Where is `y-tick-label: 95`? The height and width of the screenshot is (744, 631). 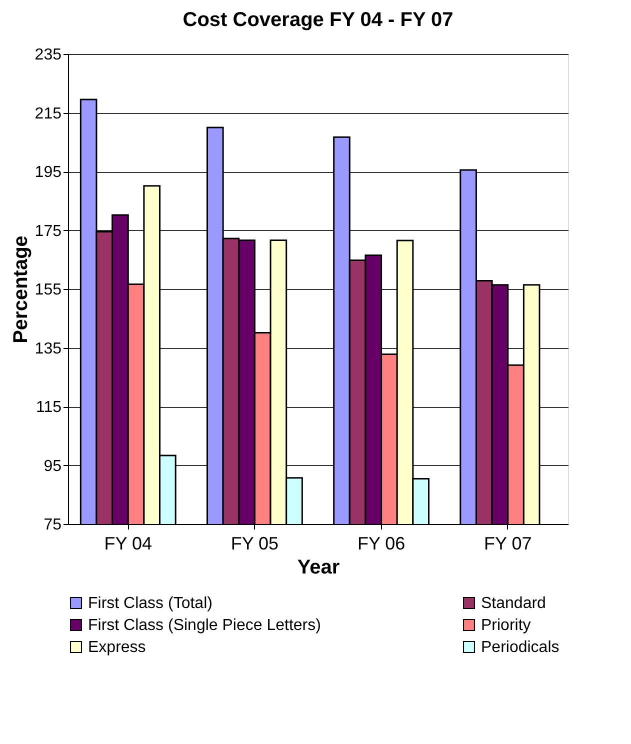
y-tick-label: 95 is located at coordinates (53, 466).